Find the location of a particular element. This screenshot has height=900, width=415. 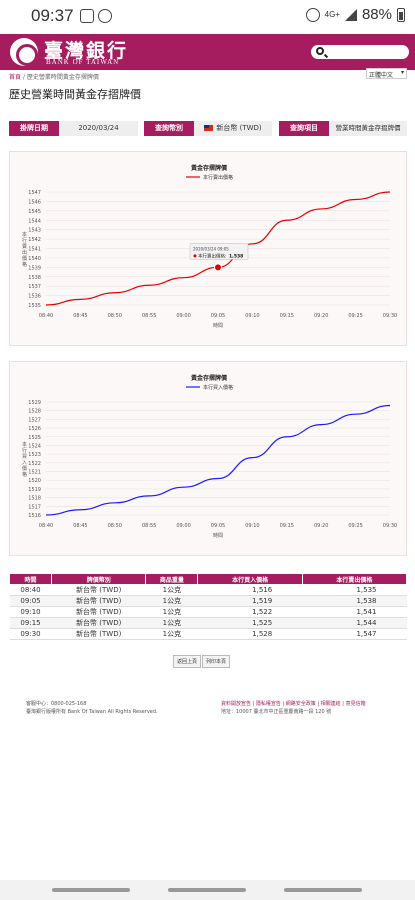

breadcrumb: 首頁 / 歷史營業時間黃金存摺牌價 is located at coordinates (54, 76).